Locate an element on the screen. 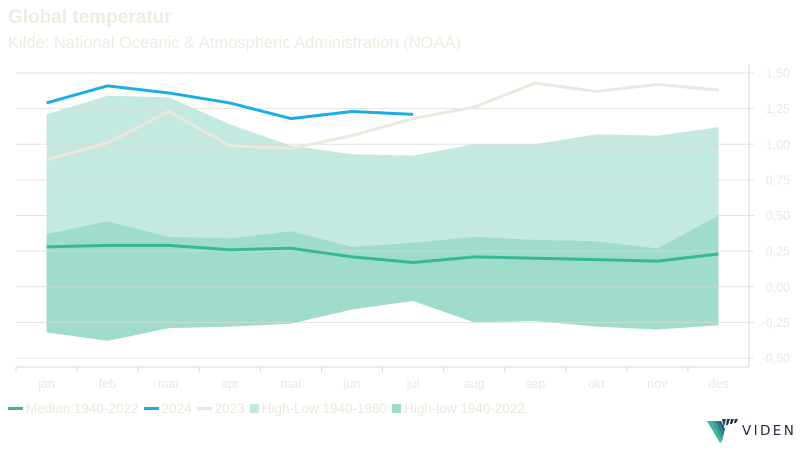 Image resolution: width=800 pixels, height=450 pixels. series-line-median-1940-2022 is located at coordinates (382, 254).